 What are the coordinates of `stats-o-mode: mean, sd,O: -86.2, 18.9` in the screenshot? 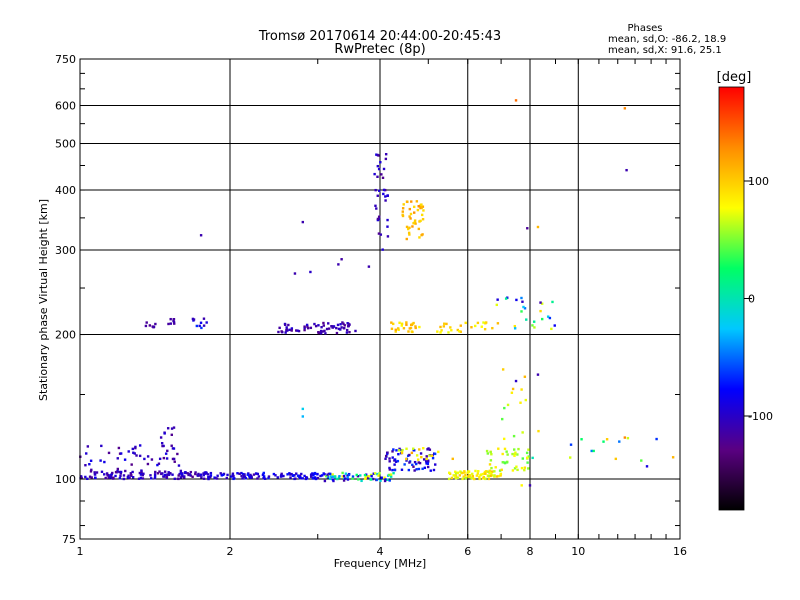 It's located at (667, 39).